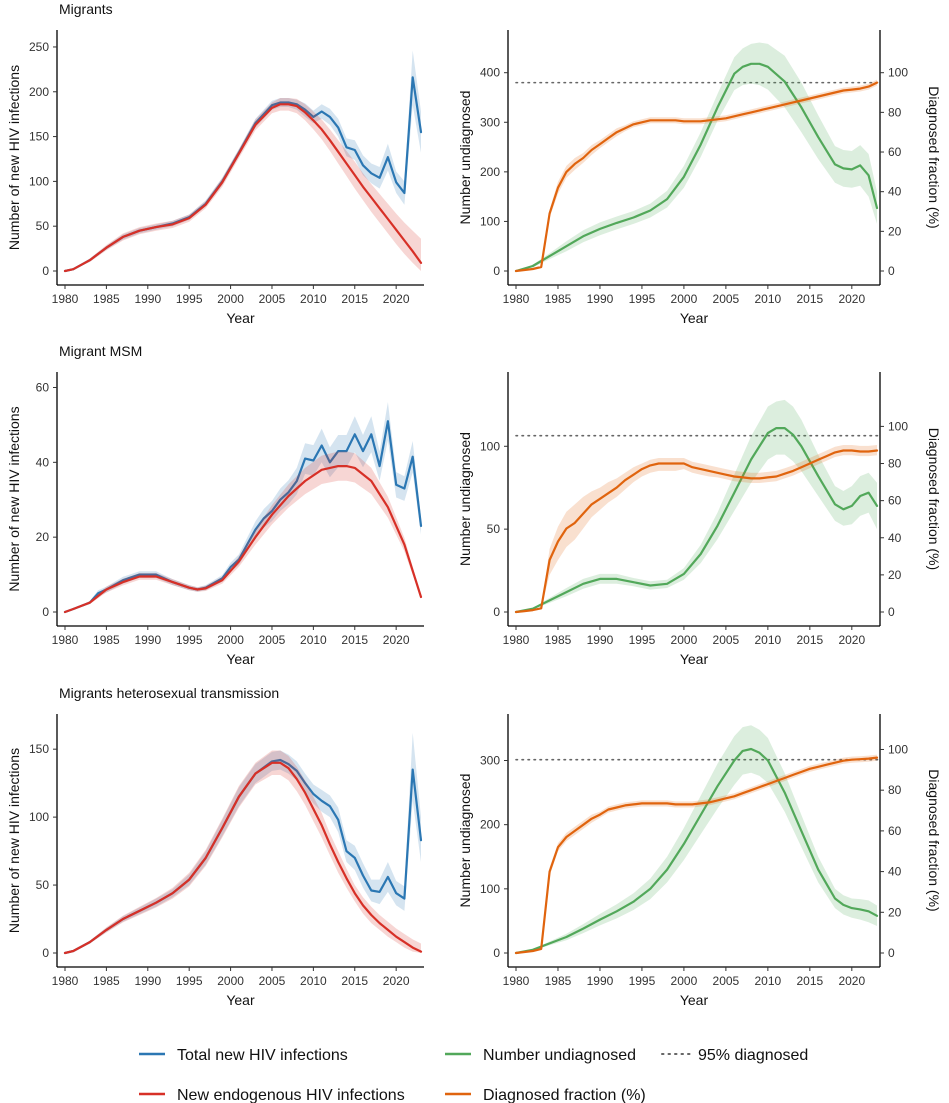  I want to click on legend-label: Number undiagnosed, so click(559, 1055).